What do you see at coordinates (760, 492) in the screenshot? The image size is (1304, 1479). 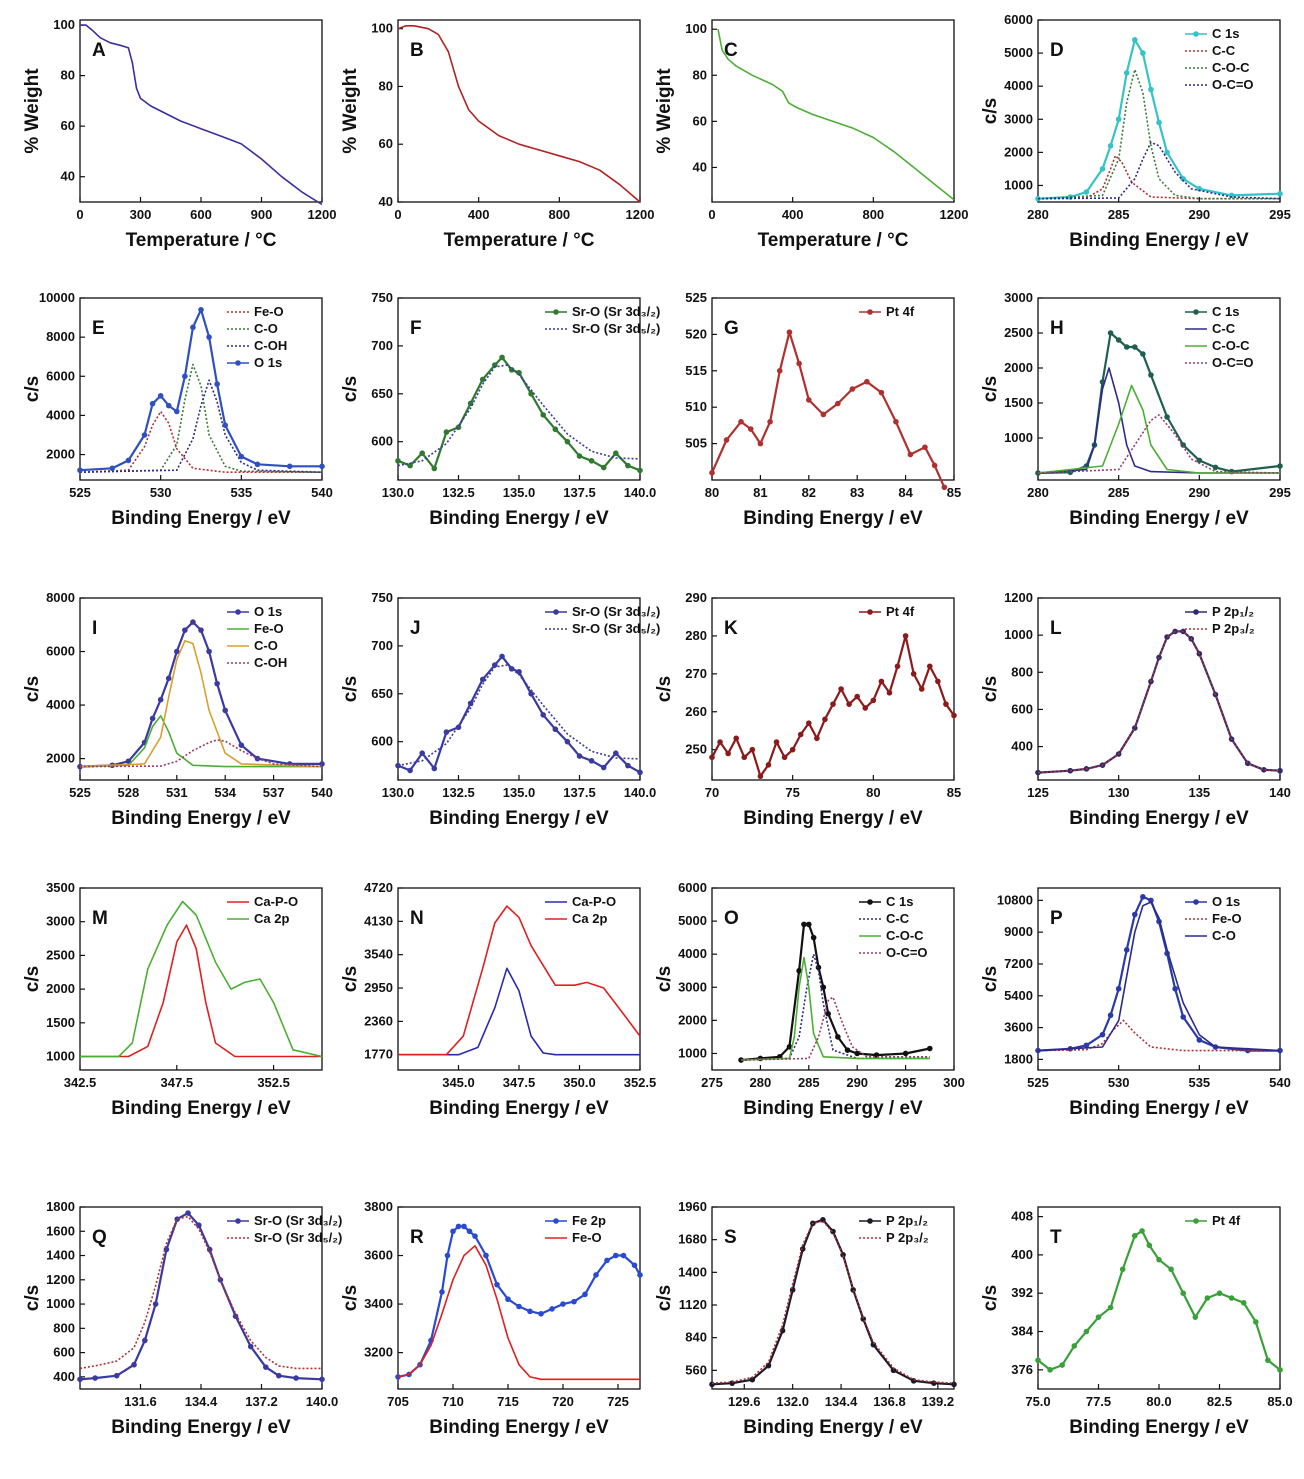 I see `x-tick-label-g: 81` at bounding box center [760, 492].